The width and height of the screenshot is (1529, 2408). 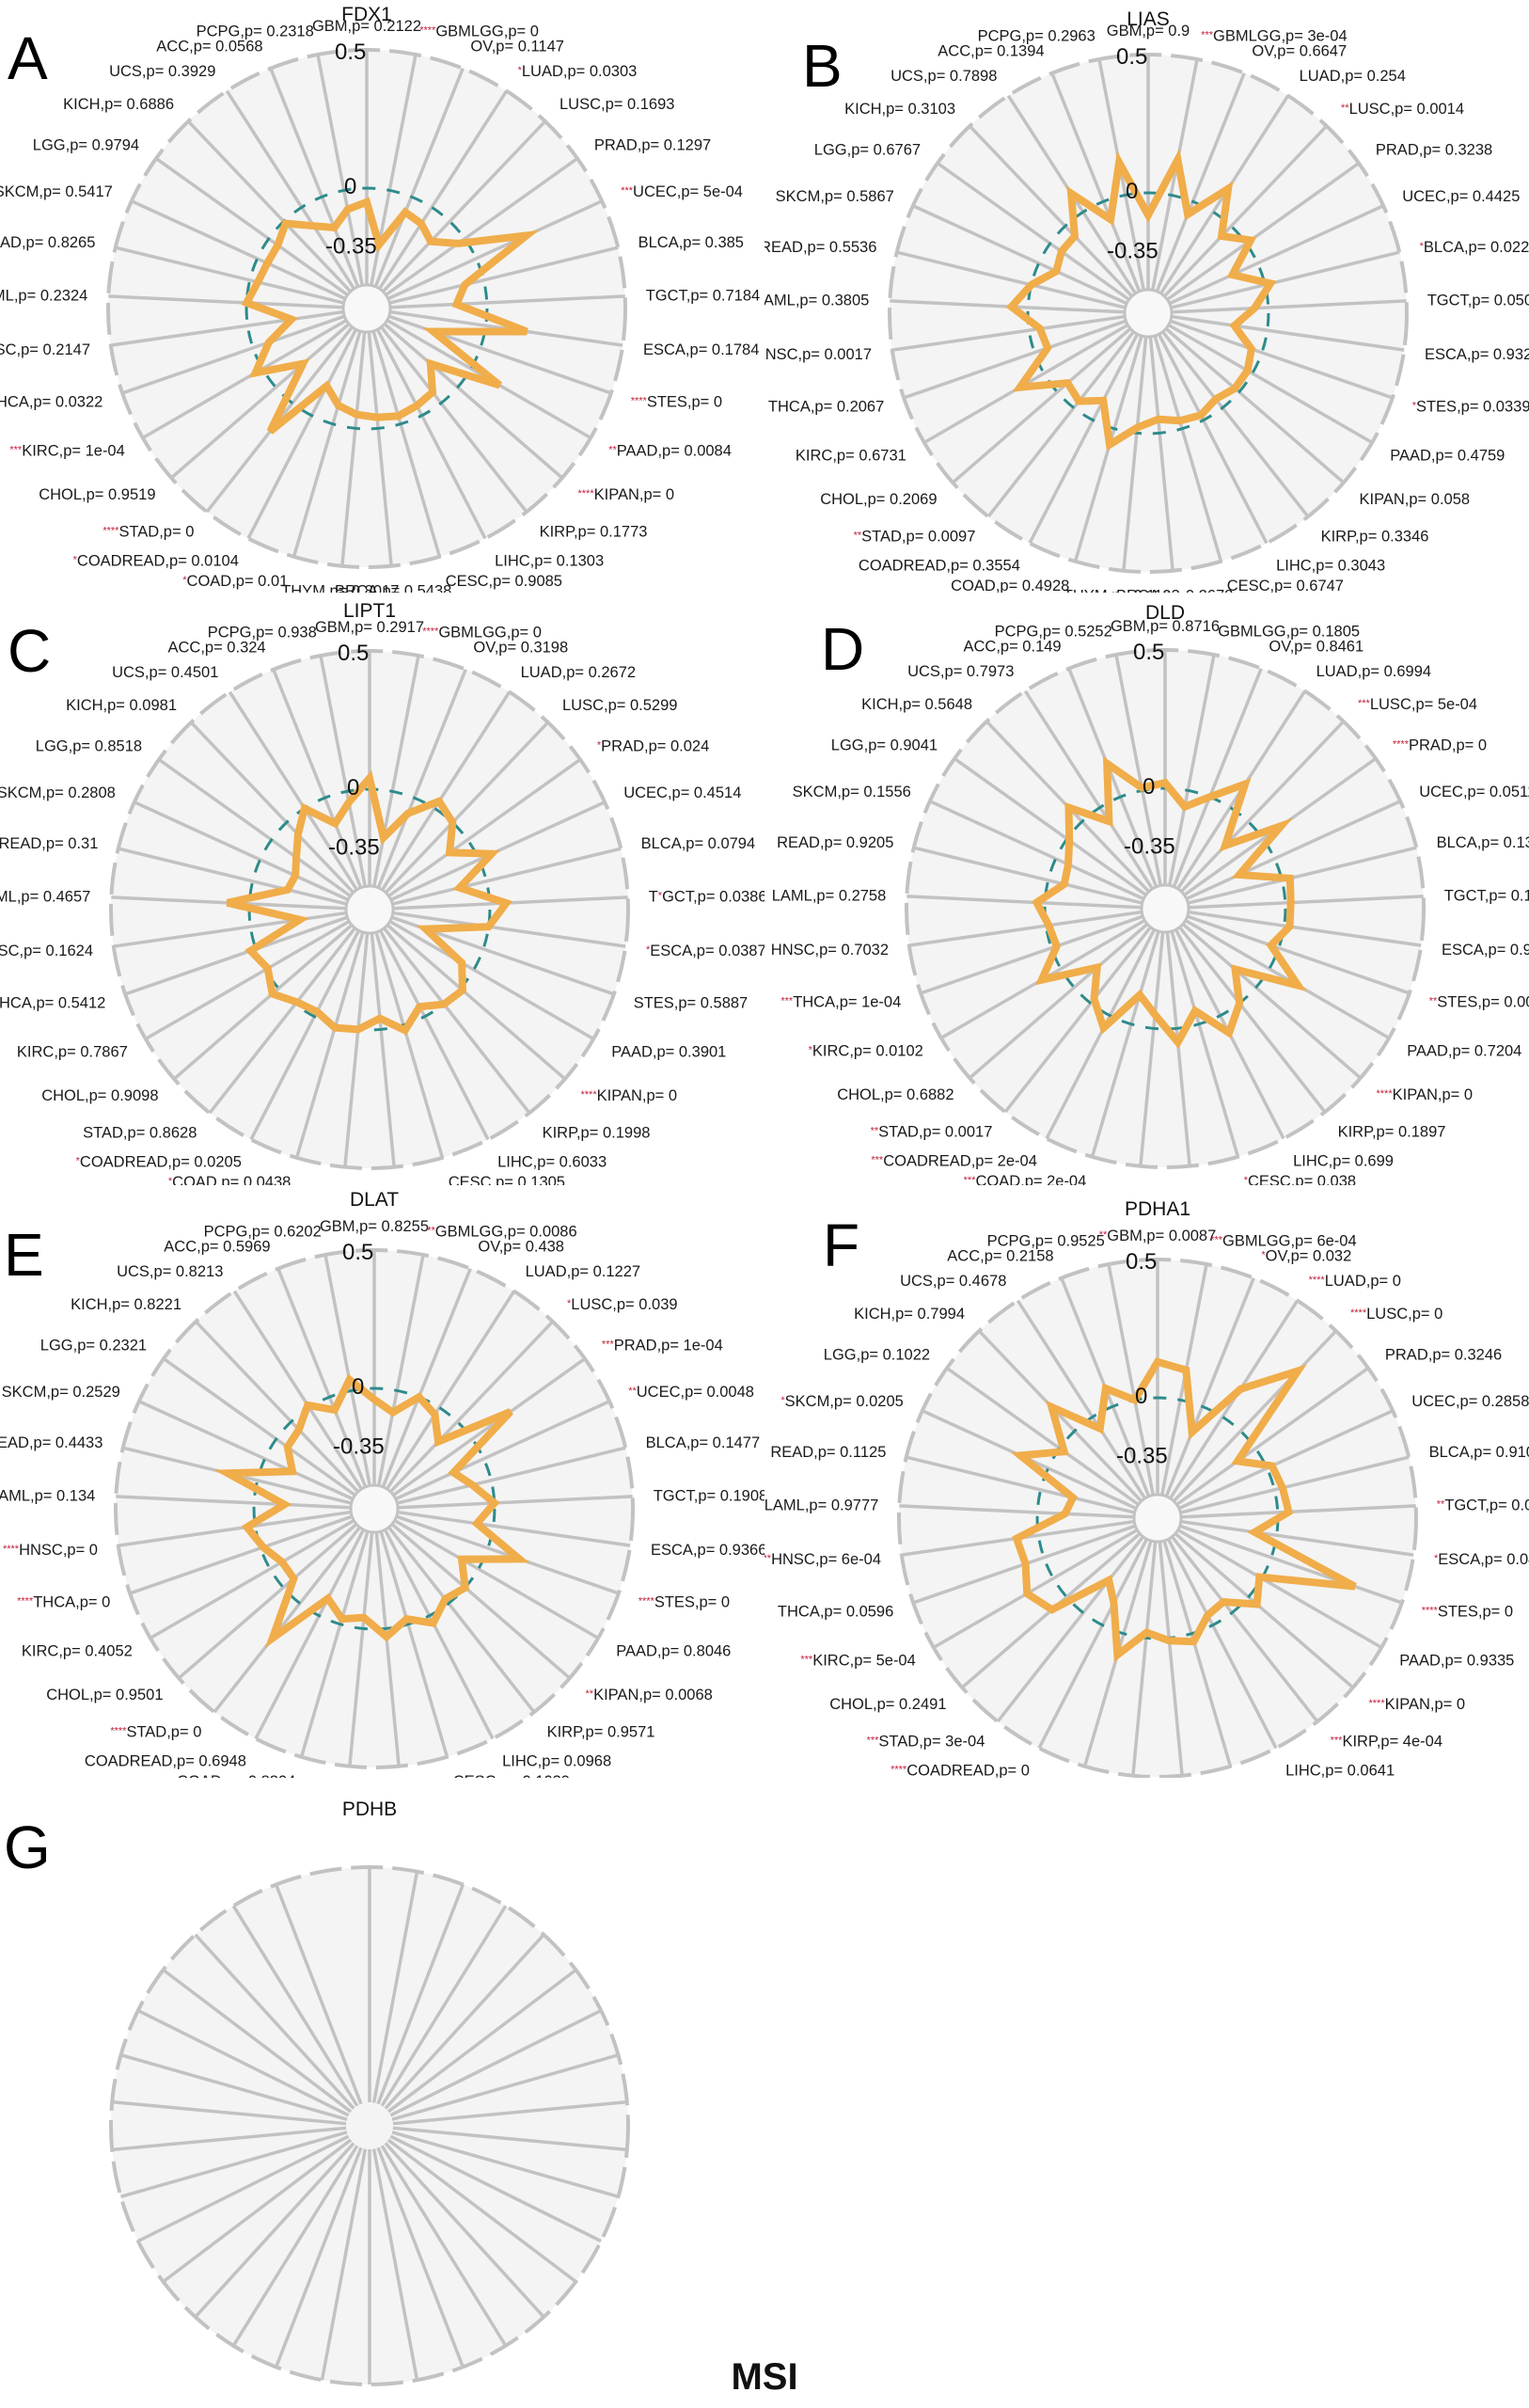 I want to click on label-text: BLCA,p= 0.0226, so click(x=1477, y=248).